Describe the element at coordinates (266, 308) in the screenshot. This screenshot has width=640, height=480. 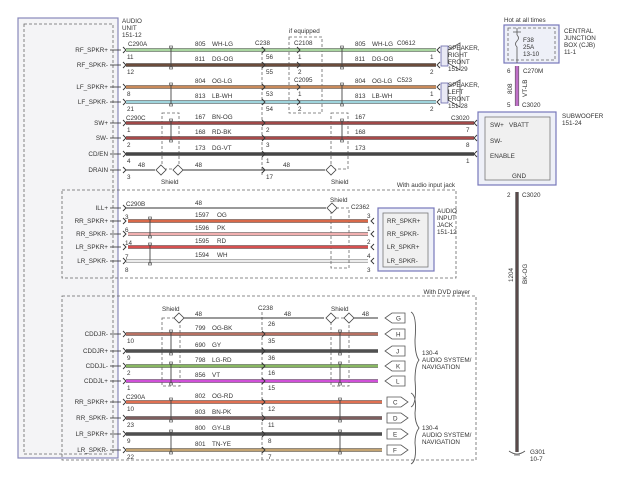
I see `connector-c238: C238` at that location.